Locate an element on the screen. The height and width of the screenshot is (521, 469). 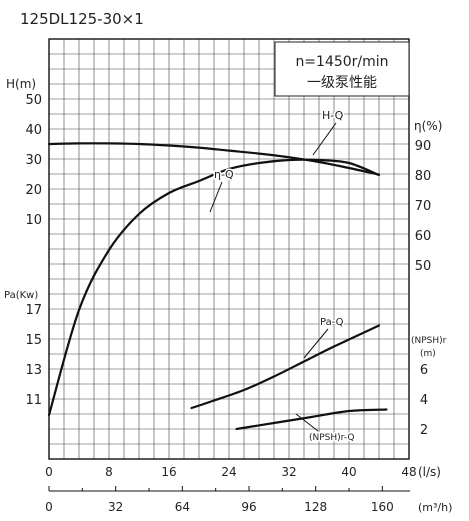
head-tick-label: 50 is located at coordinates (33, 100).